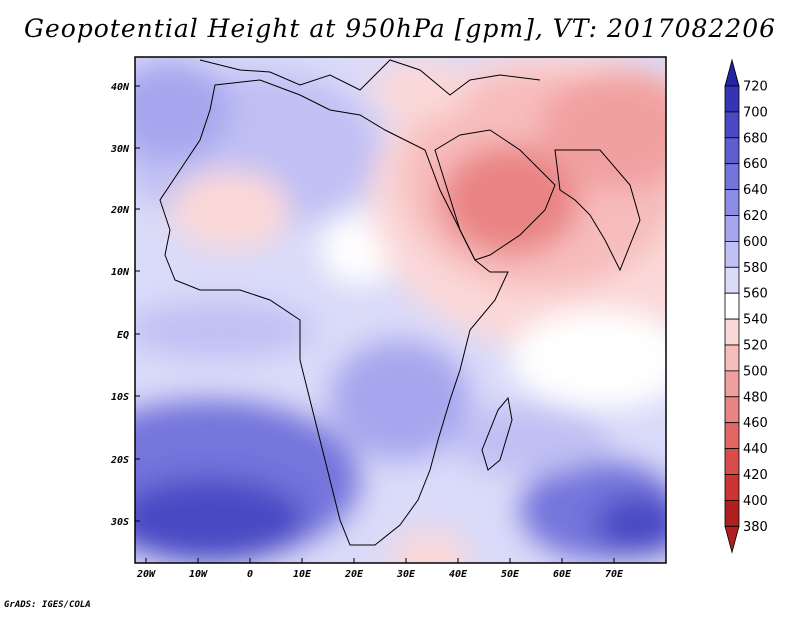 This screenshot has height=618, width=800. I want to click on lat-label: 40N, so click(120, 87).